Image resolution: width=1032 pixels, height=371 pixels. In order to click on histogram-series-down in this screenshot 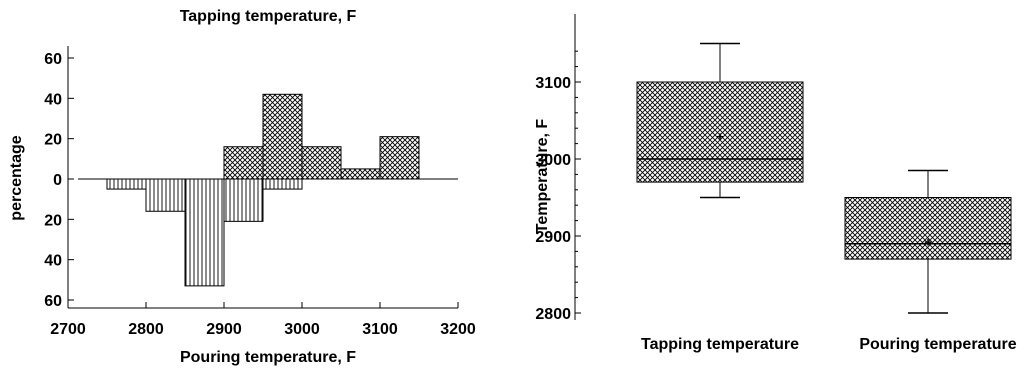, I will do `click(204, 232)`.